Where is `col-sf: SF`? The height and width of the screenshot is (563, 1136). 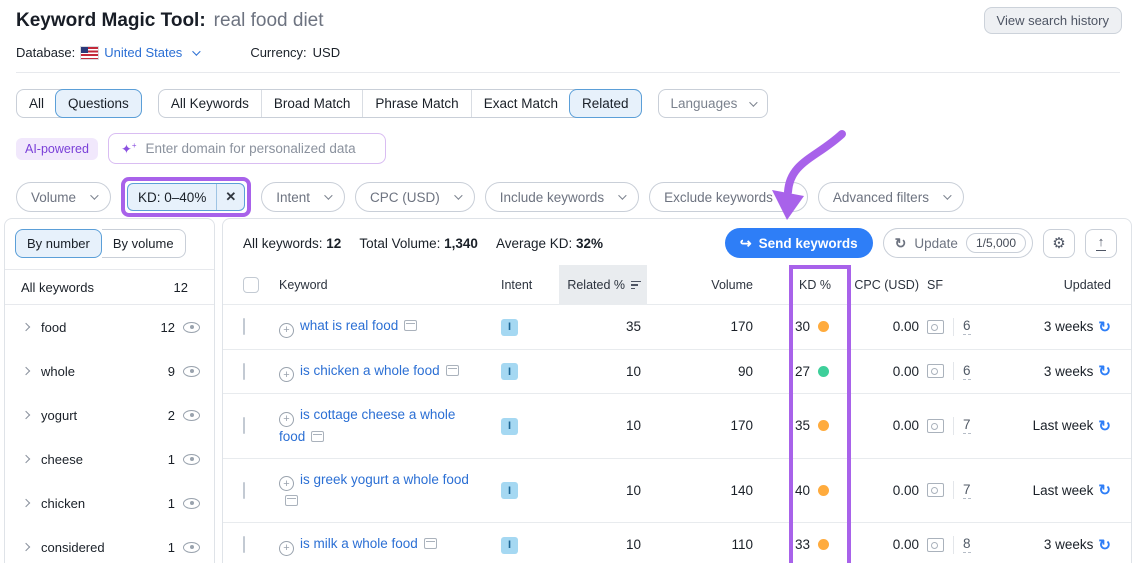
col-sf: SF is located at coordinates (935, 285).